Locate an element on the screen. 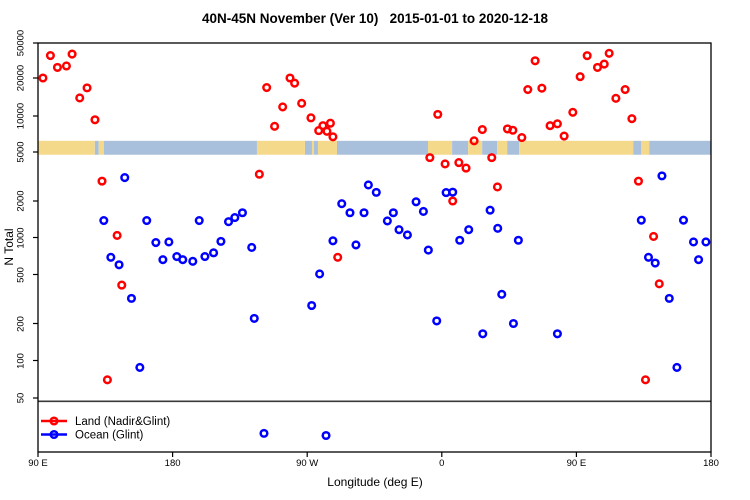 The width and height of the screenshot is (750, 500). y-tick-label: 2000 is located at coordinates (21, 201).